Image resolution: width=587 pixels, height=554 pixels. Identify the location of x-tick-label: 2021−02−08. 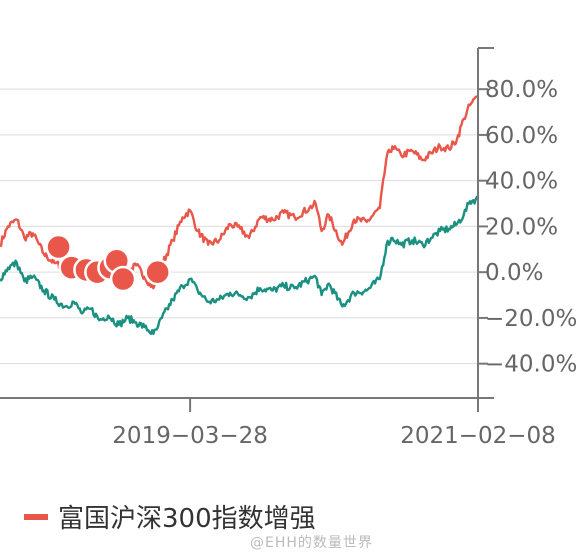
(478, 436).